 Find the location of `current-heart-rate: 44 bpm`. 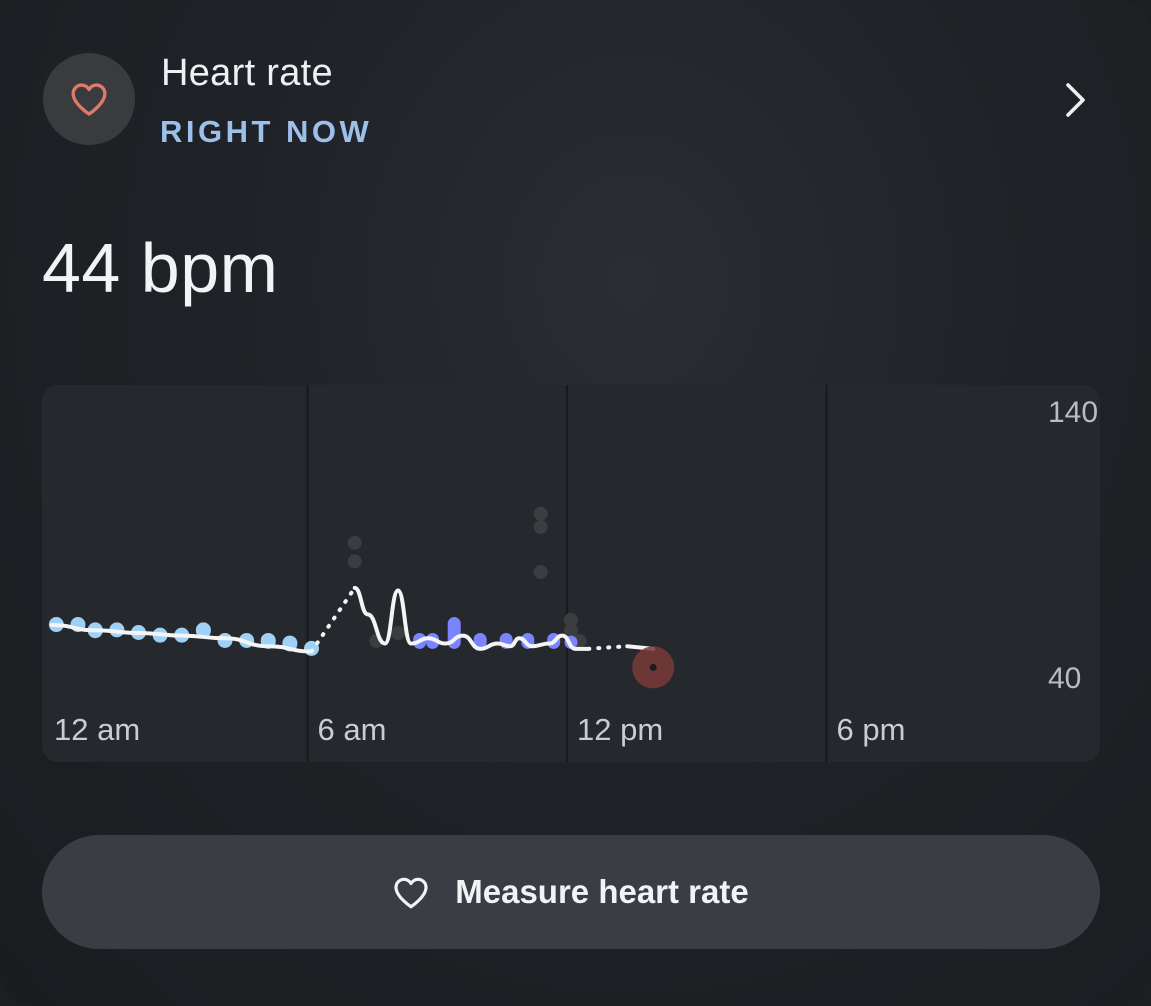

current-heart-rate: 44 bpm is located at coordinates (160, 268).